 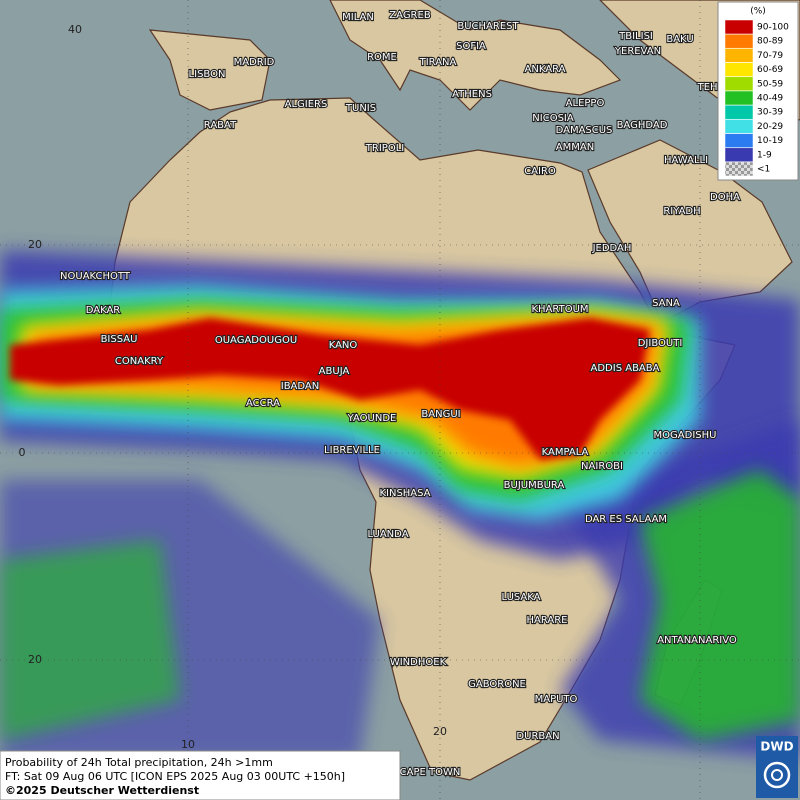 What do you see at coordinates (637, 51) in the screenshot?
I see `city-label: YEREVAN` at bounding box center [637, 51].